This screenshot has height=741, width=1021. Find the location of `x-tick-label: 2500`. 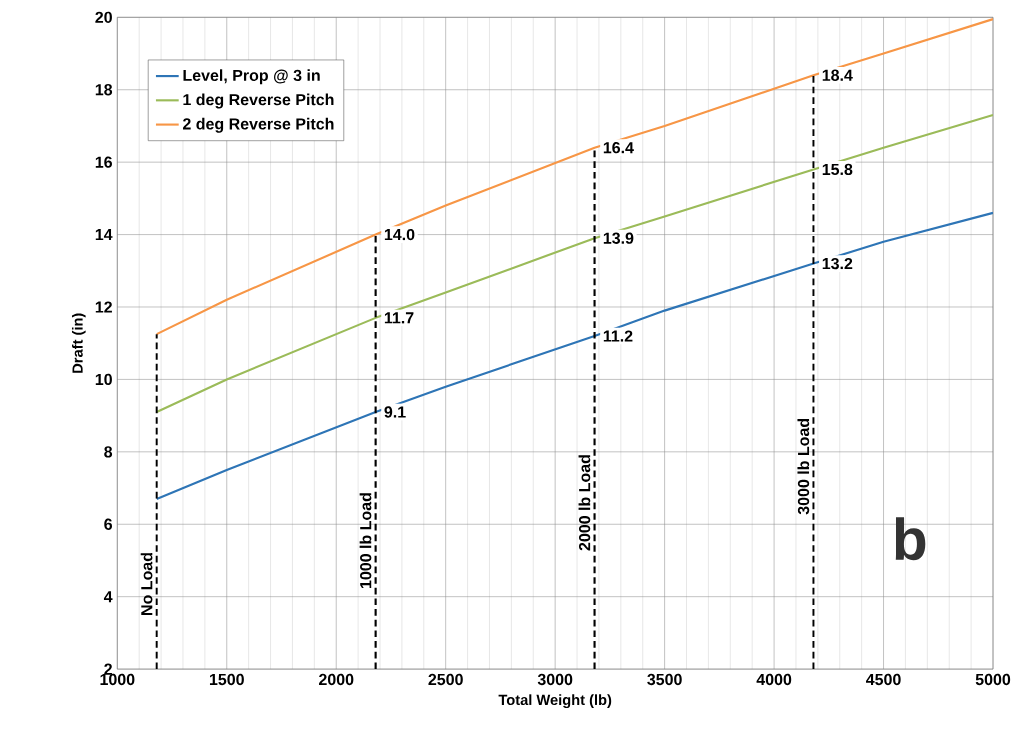

x-tick-label: 2500 is located at coordinates (445, 679).